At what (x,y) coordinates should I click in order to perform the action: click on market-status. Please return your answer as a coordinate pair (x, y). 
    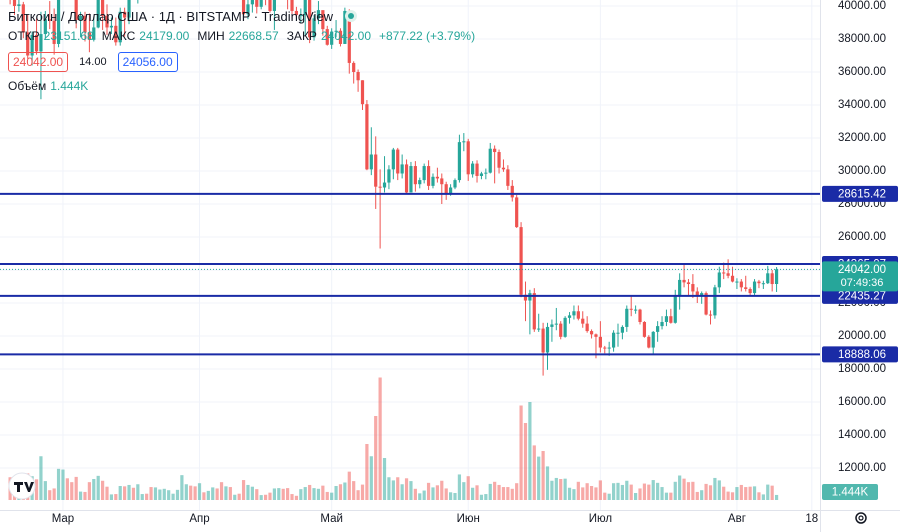
    Looking at the image, I should click on (351, 16).